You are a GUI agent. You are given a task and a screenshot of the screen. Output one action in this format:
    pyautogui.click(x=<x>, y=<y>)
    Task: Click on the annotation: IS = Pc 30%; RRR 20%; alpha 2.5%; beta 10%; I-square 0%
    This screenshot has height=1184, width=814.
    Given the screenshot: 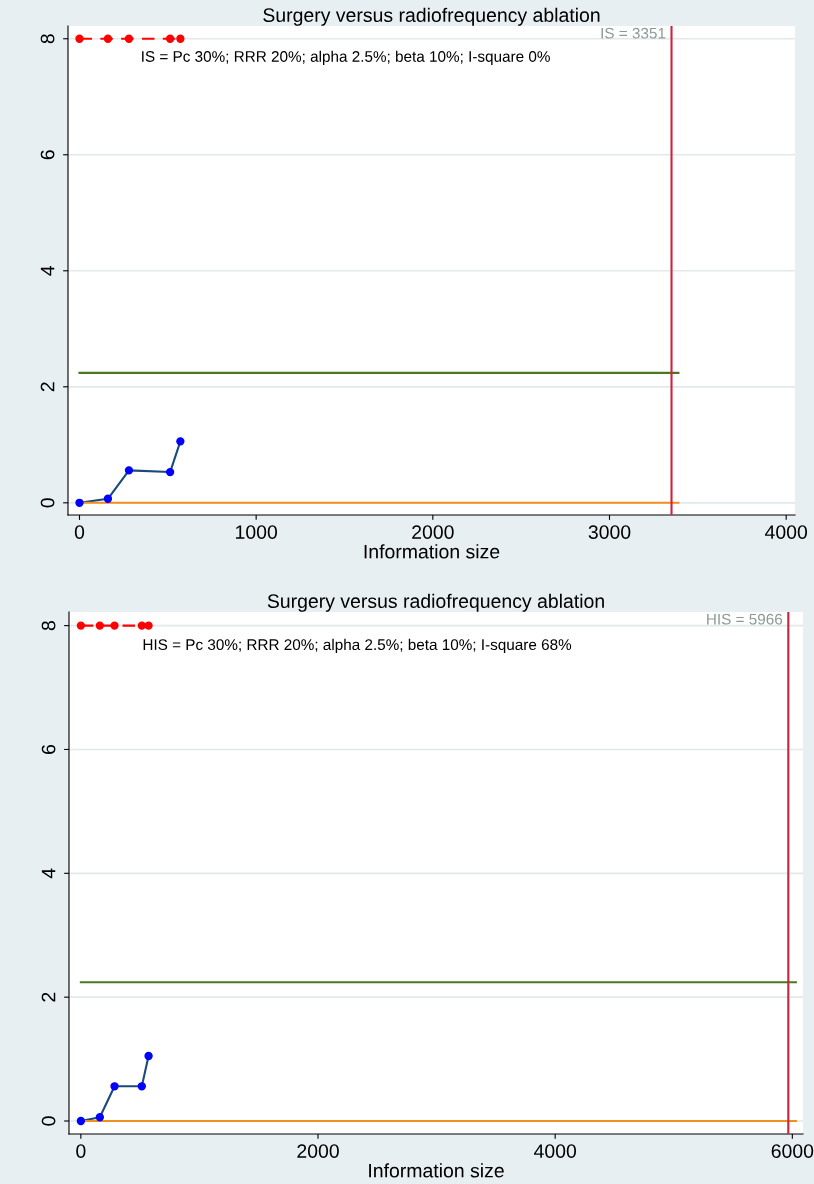 What is the action you would take?
    pyautogui.click(x=346, y=57)
    